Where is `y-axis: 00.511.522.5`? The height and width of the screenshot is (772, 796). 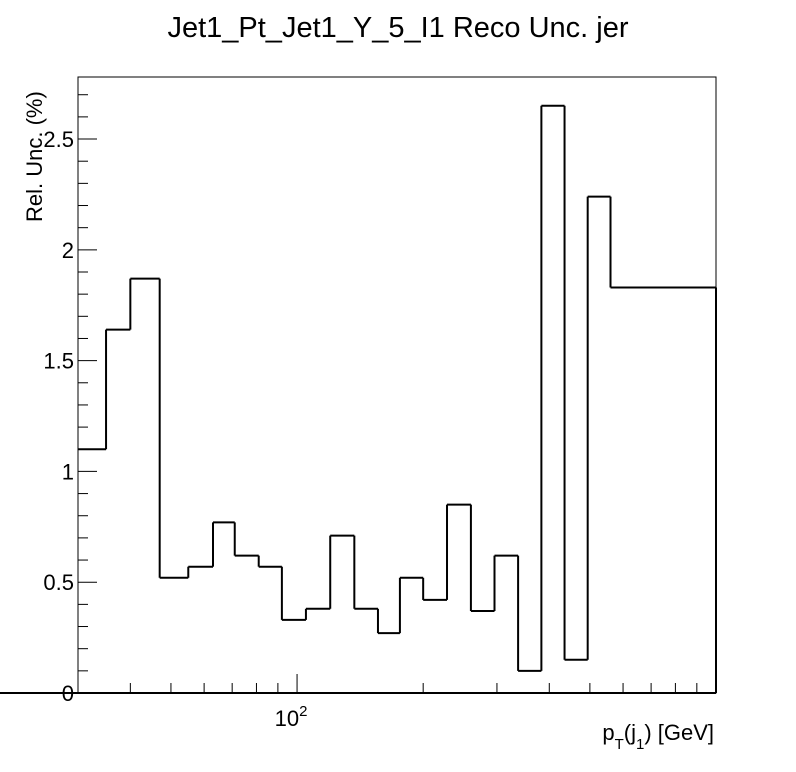 y-axis: 00.511.522.5 is located at coordinates (70, 400).